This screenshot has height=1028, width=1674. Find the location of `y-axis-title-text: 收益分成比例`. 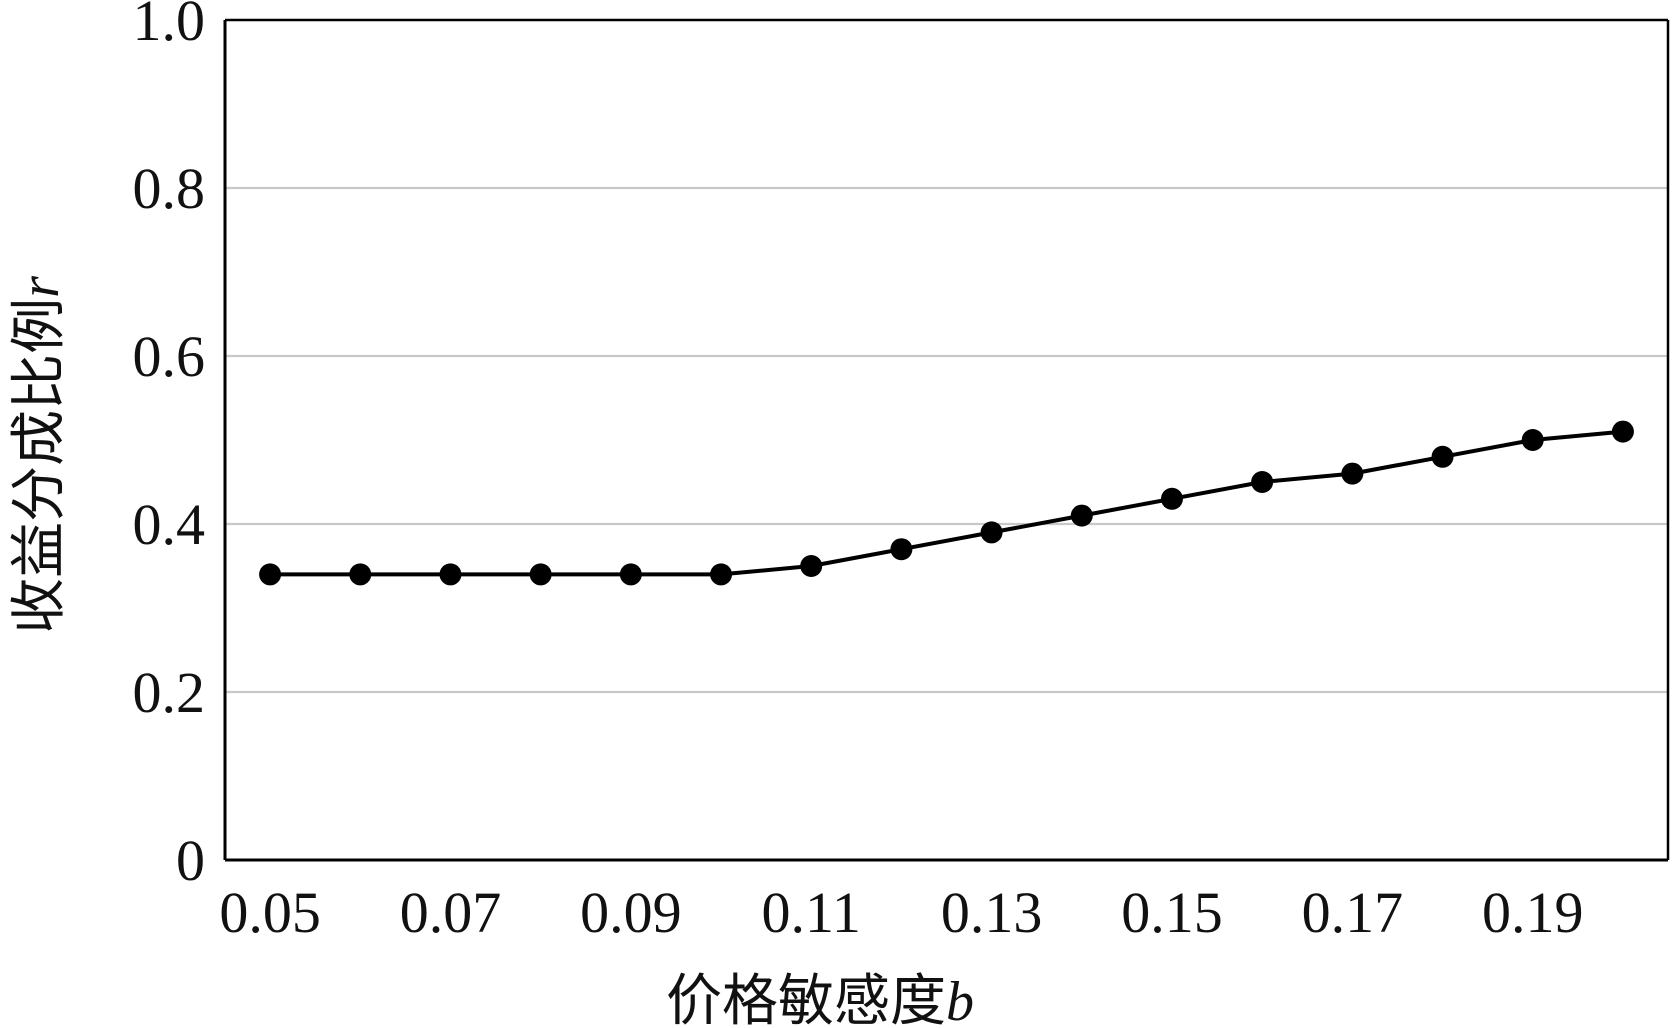

y-axis-title-text: 收益分成比例 is located at coordinates (39, 466).